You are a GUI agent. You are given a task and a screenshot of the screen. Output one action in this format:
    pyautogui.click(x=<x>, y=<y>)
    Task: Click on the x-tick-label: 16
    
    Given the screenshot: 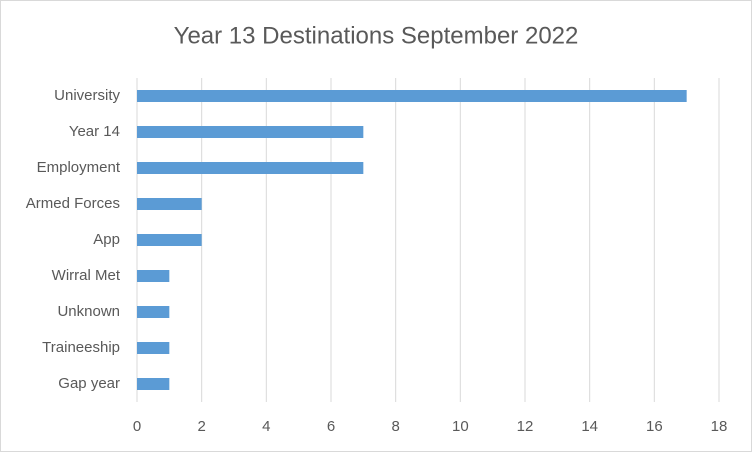 What is the action you would take?
    pyautogui.click(x=654, y=426)
    